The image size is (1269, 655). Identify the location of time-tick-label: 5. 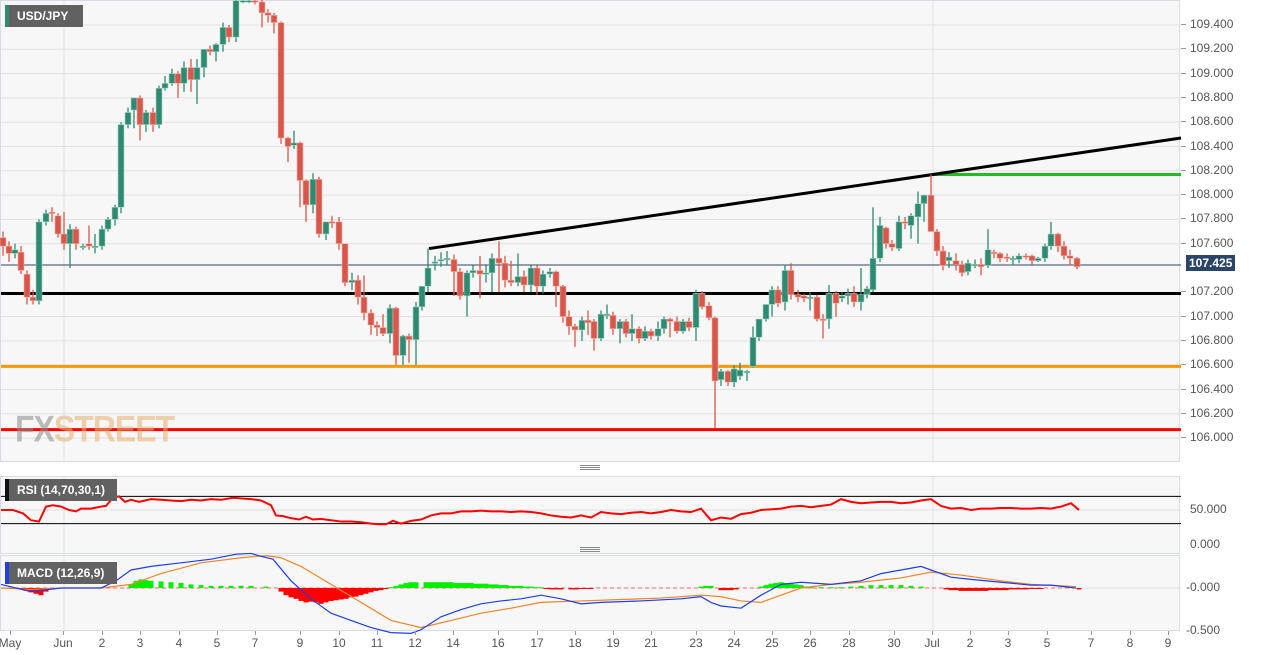
(217, 643).